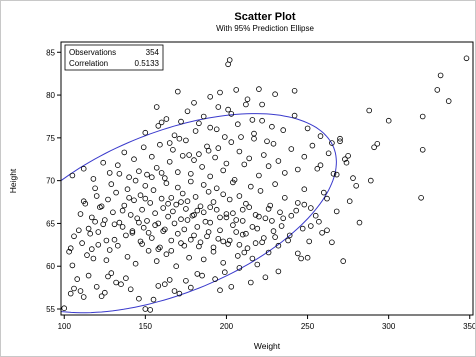 Image resolution: width=476 pixels, height=357 pixels. I want to click on y-axis: 55 60 65 70 75 80 85, so click(53, 181).